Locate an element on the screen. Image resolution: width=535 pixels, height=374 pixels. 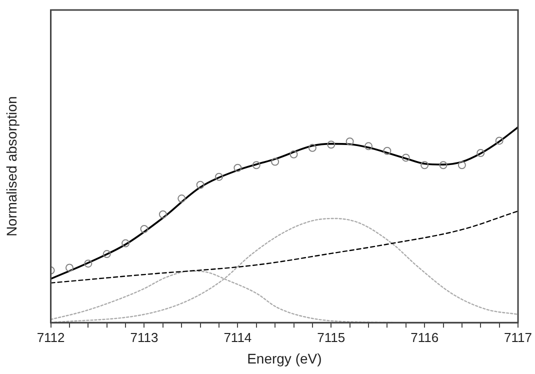
x-axis-title: Energy (eV) is located at coordinates (284, 358).